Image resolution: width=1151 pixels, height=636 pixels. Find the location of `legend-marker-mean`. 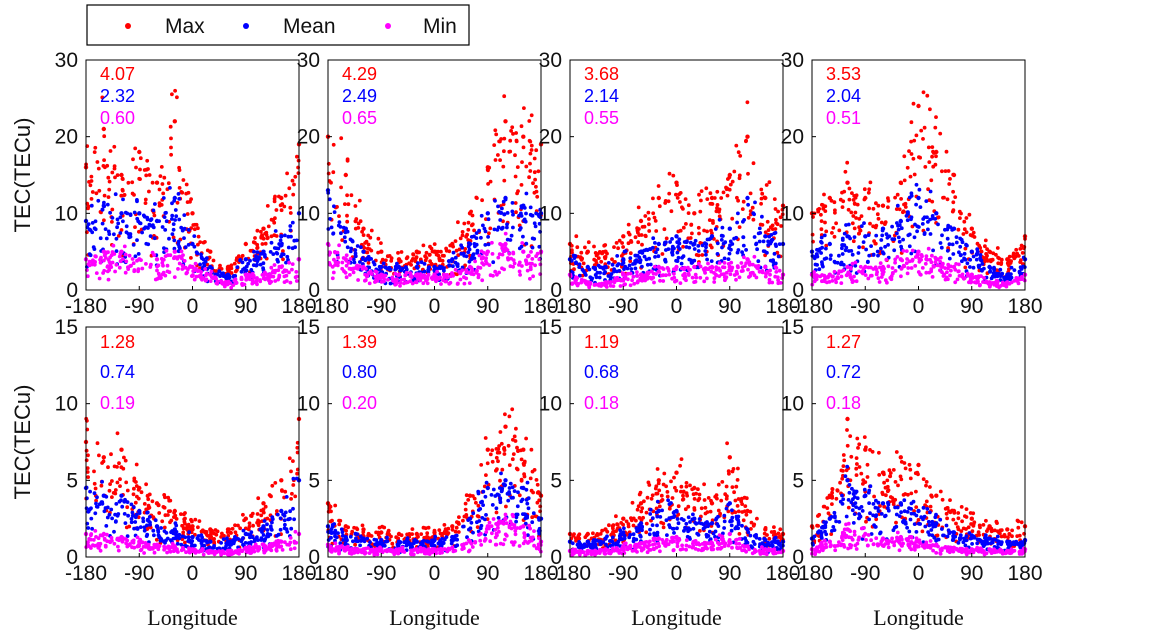

legend-marker-mean is located at coordinates (246, 26).